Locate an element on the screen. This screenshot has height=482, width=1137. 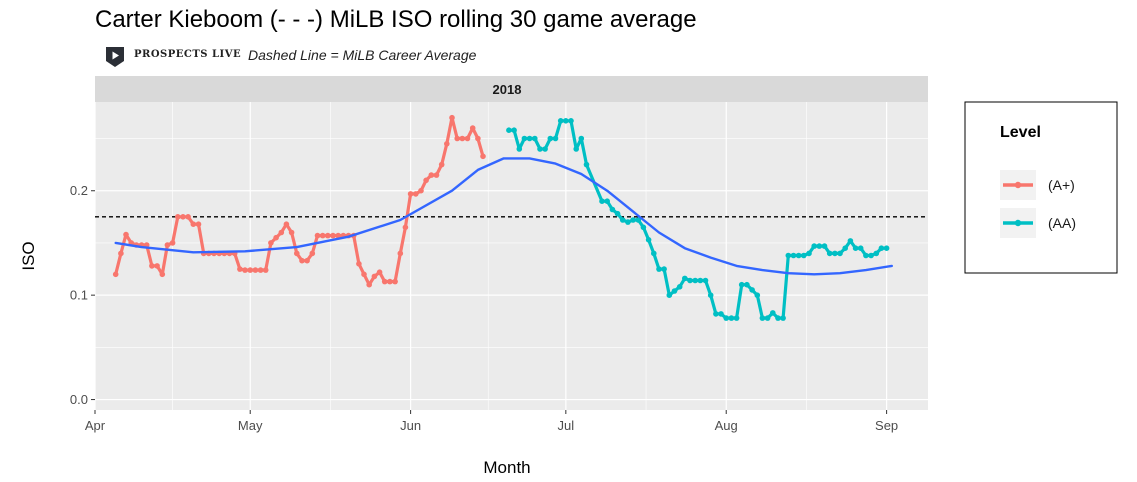
legend-title: Level is located at coordinates (1020, 132).